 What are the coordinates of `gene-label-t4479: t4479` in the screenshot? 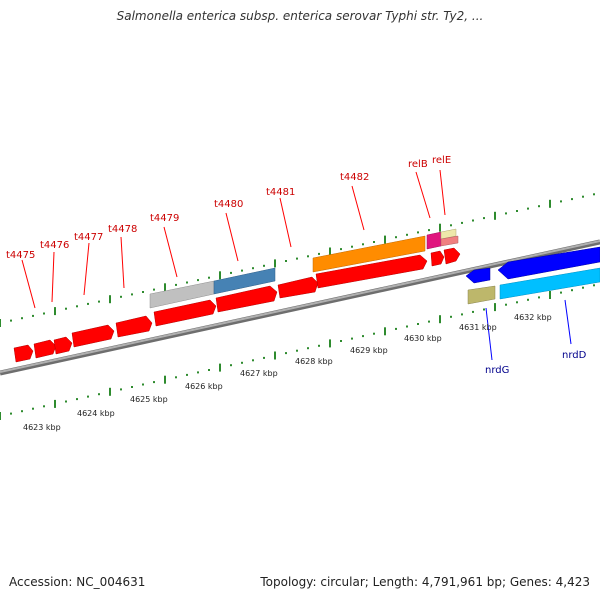 It's located at (164, 245).